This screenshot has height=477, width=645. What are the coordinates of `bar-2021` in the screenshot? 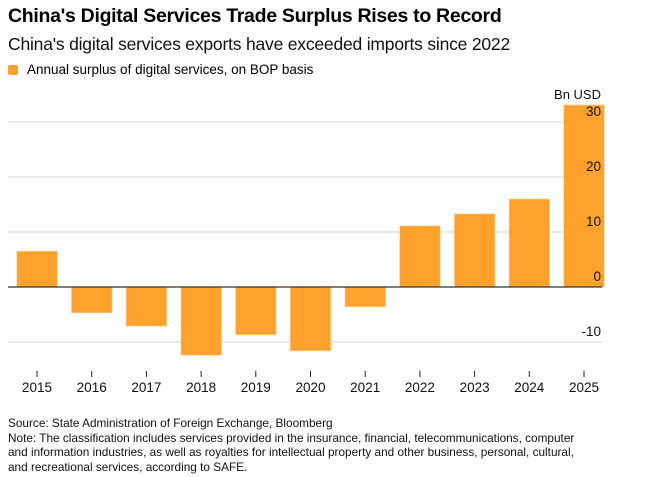 It's located at (365, 297).